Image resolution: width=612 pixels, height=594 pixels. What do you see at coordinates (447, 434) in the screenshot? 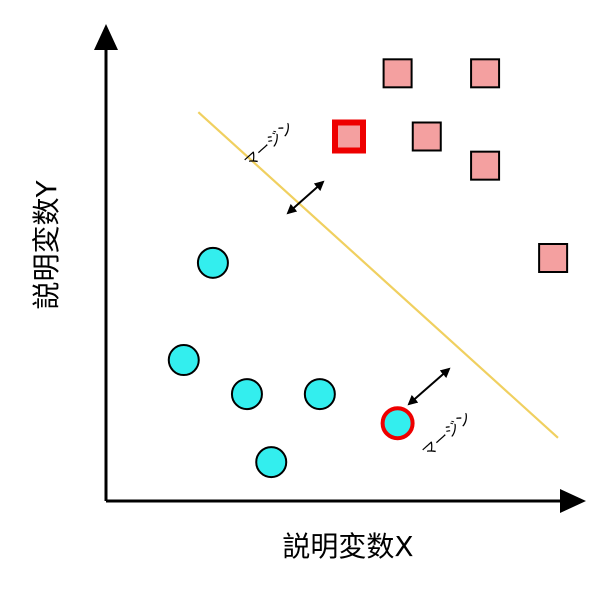
I see `margin-label-bottom: マージン` at bounding box center [447, 434].